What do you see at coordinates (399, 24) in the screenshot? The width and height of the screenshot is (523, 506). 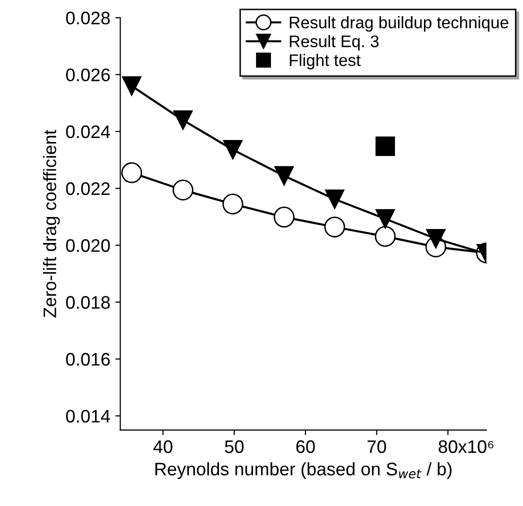 I see `legend-label: Result drag buildup technique` at bounding box center [399, 24].